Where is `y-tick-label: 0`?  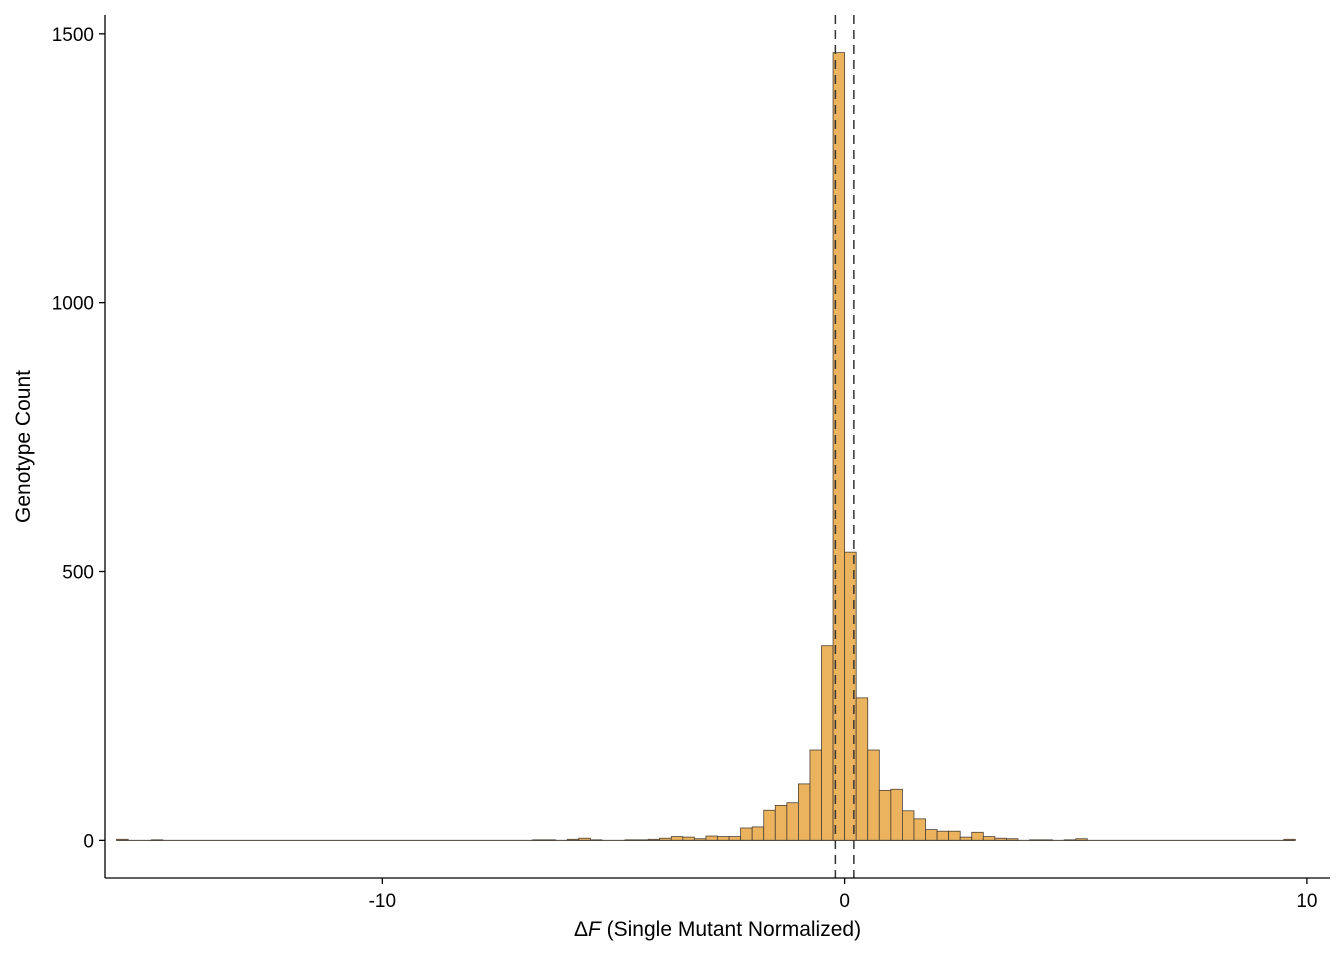
y-tick-label: 0 is located at coordinates (88, 841).